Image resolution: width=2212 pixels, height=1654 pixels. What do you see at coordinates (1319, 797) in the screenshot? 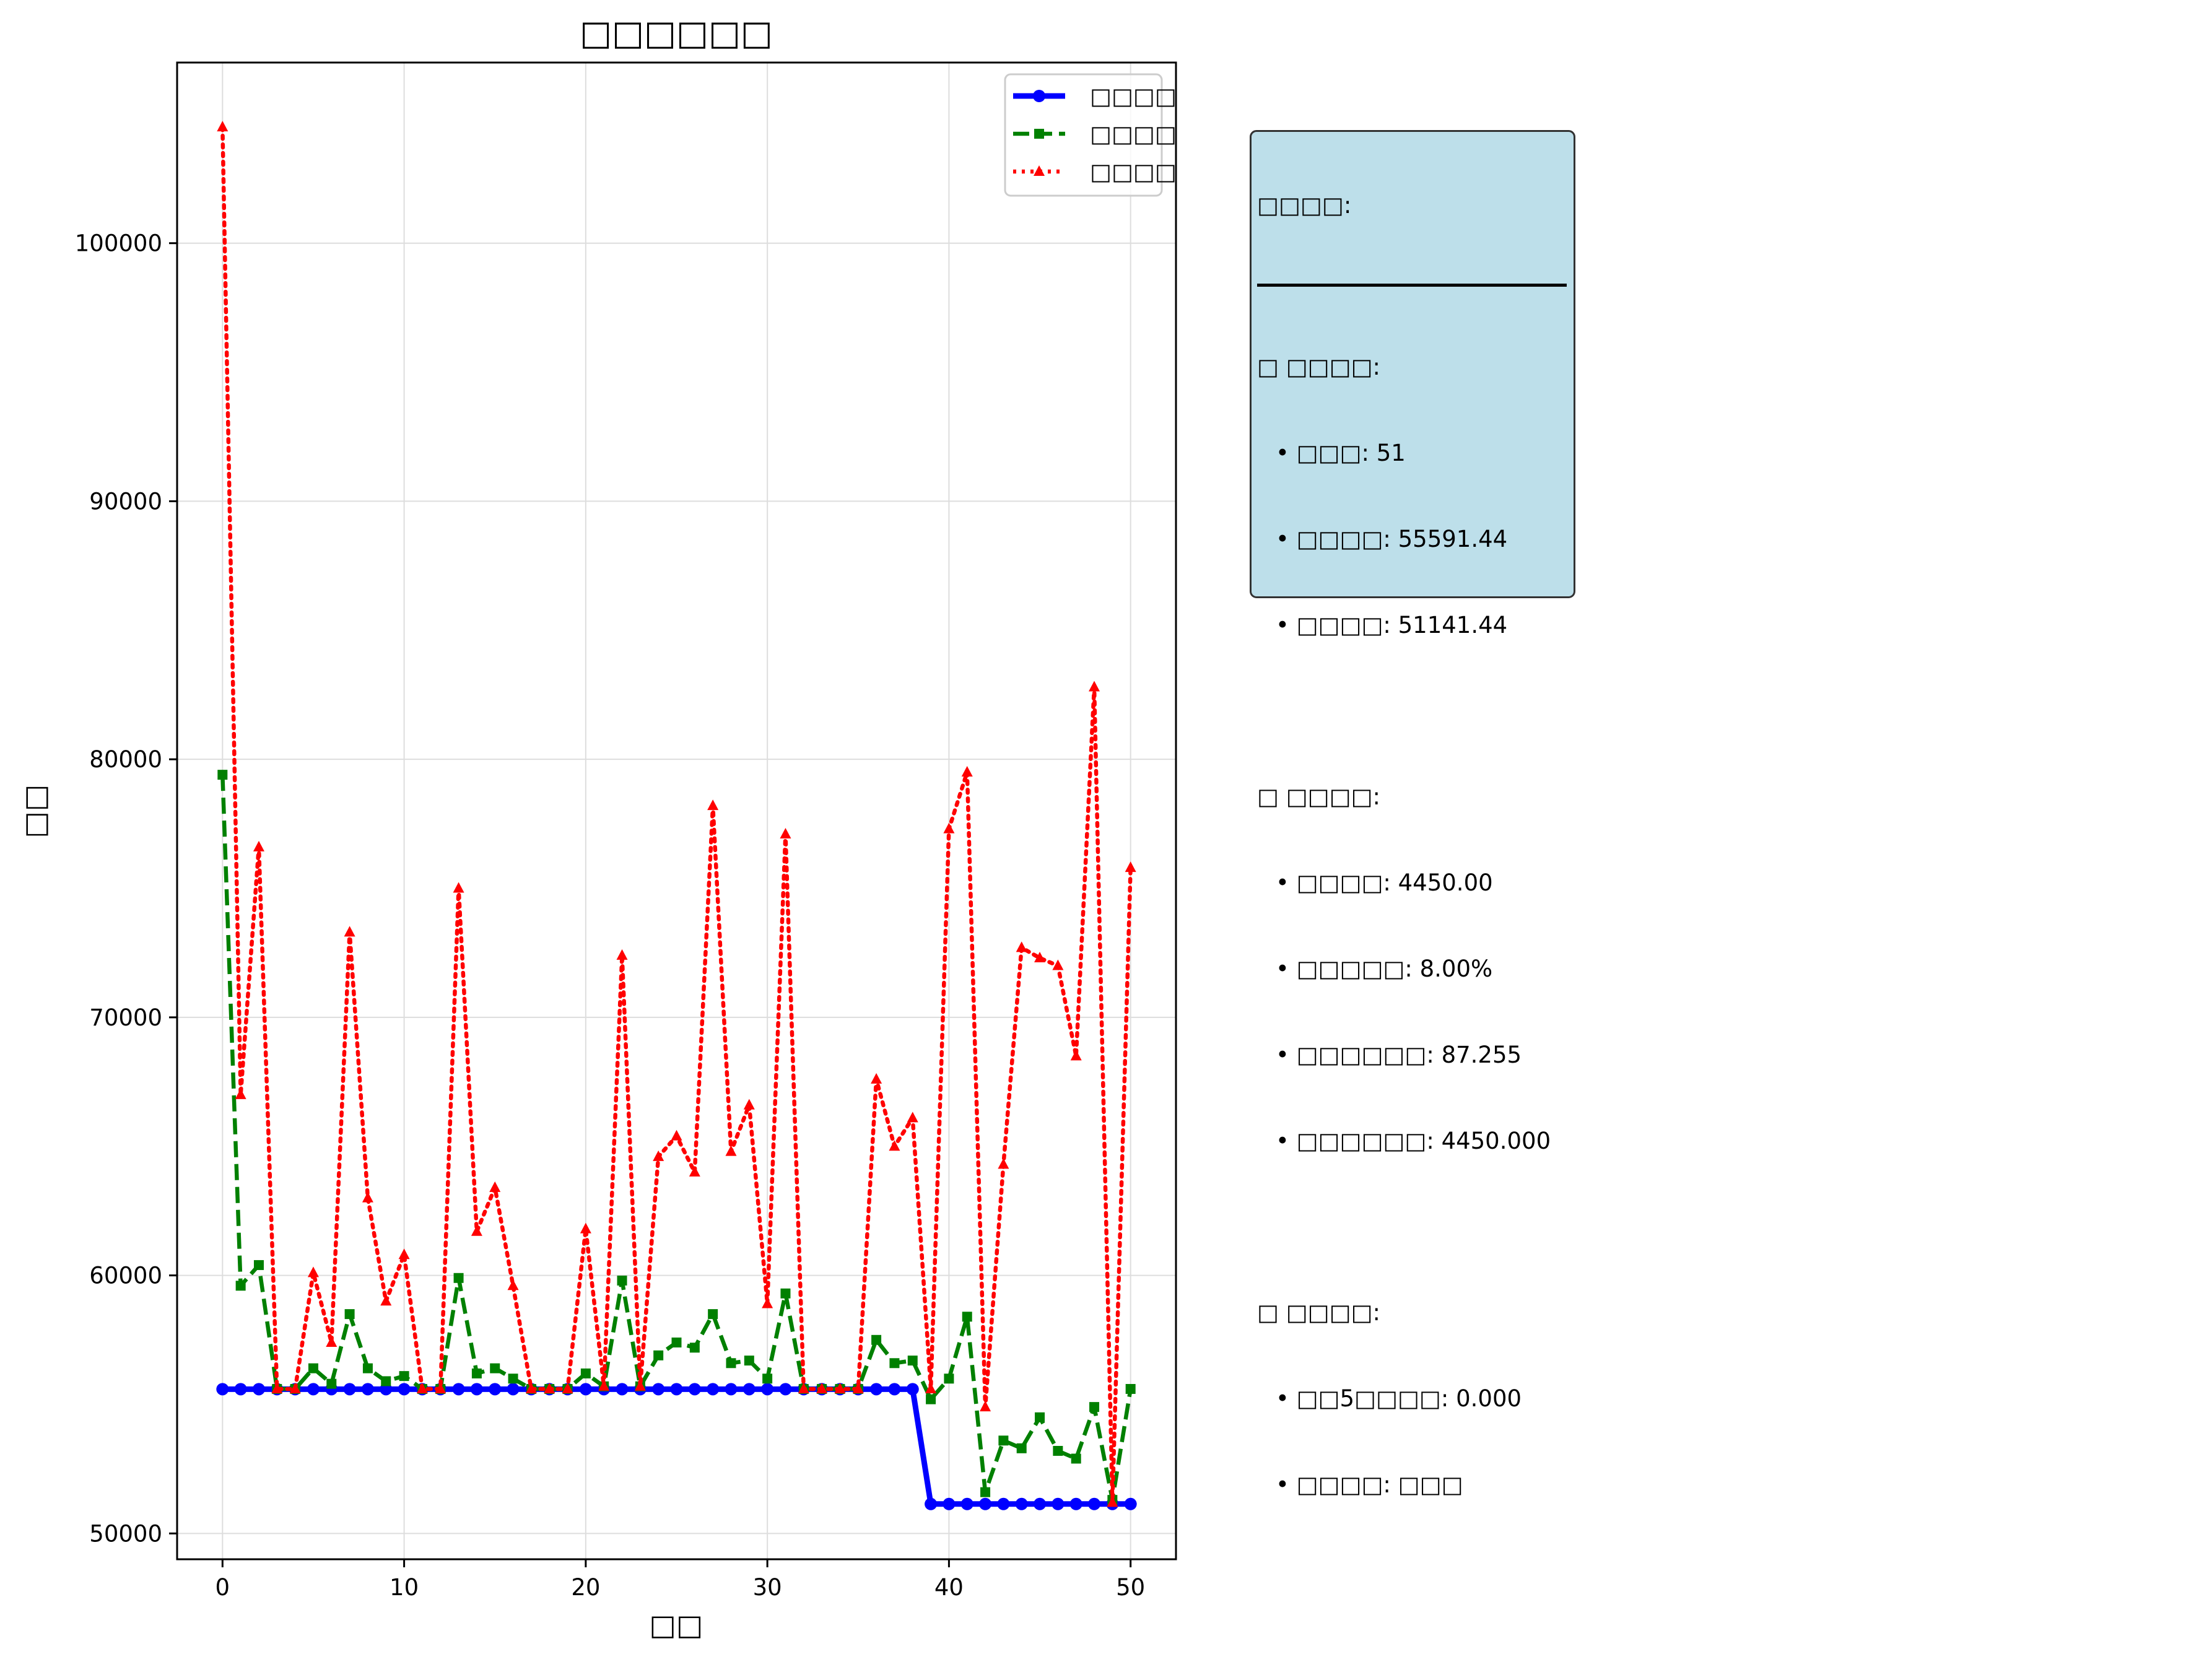
I see `stats-section-header: □ □□□□:` at bounding box center [1319, 797].